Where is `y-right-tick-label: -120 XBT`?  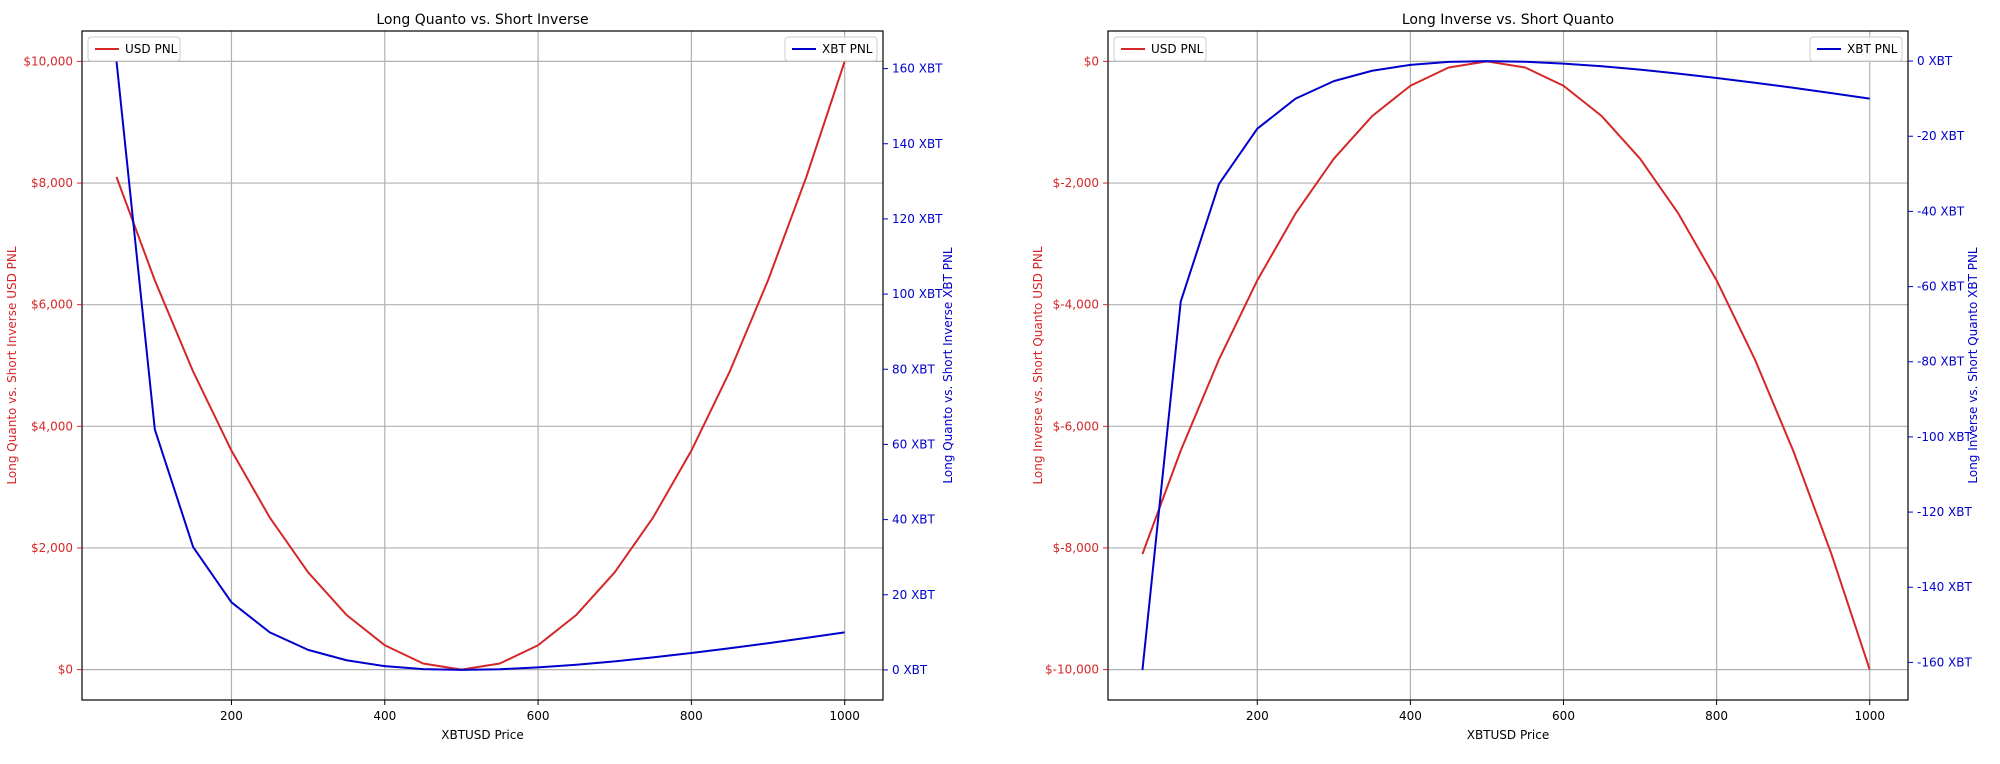
y-right-tick-label: -120 XBT is located at coordinates (1945, 512).